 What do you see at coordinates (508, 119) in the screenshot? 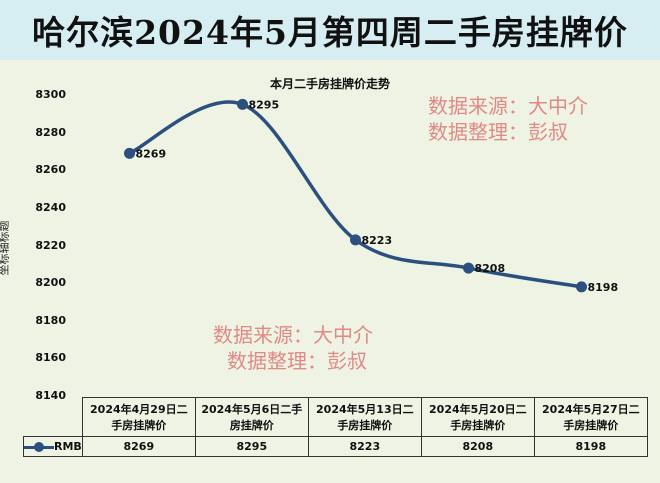
I see `watermark-top: 数据来源：大中介 数据整理：彭叔` at bounding box center [508, 119].